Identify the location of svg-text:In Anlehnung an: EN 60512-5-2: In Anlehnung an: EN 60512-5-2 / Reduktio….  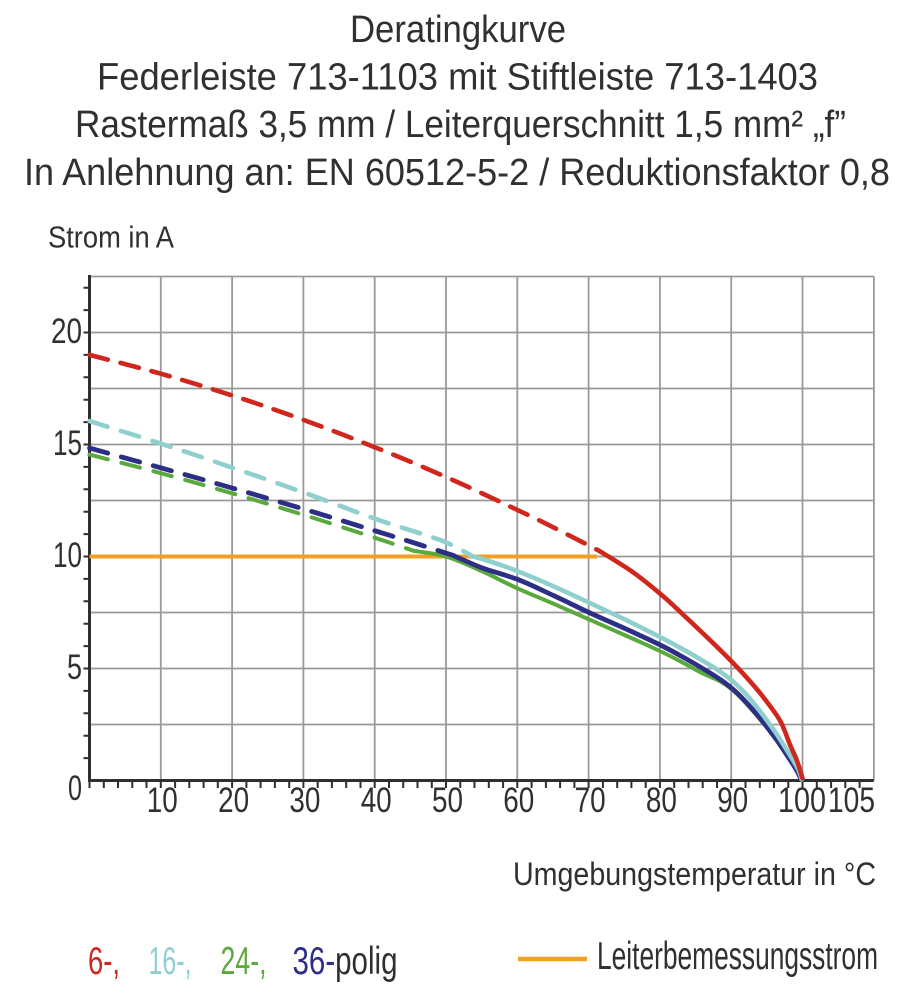
(457, 173).